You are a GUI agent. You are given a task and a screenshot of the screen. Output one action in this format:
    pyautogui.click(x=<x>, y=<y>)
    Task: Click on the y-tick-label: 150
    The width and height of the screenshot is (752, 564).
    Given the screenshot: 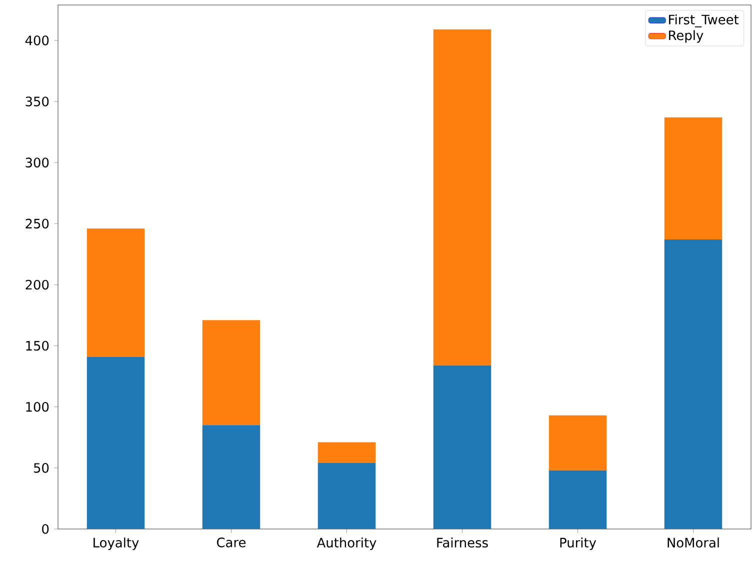 What is the action you would take?
    pyautogui.click(x=37, y=345)
    